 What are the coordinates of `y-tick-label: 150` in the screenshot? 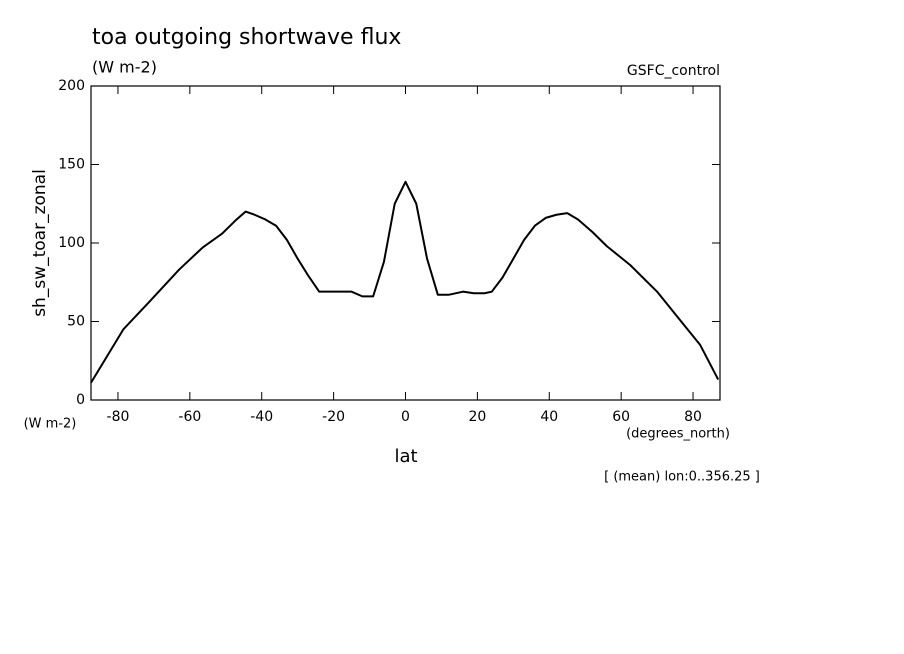 It's located at (71, 165).